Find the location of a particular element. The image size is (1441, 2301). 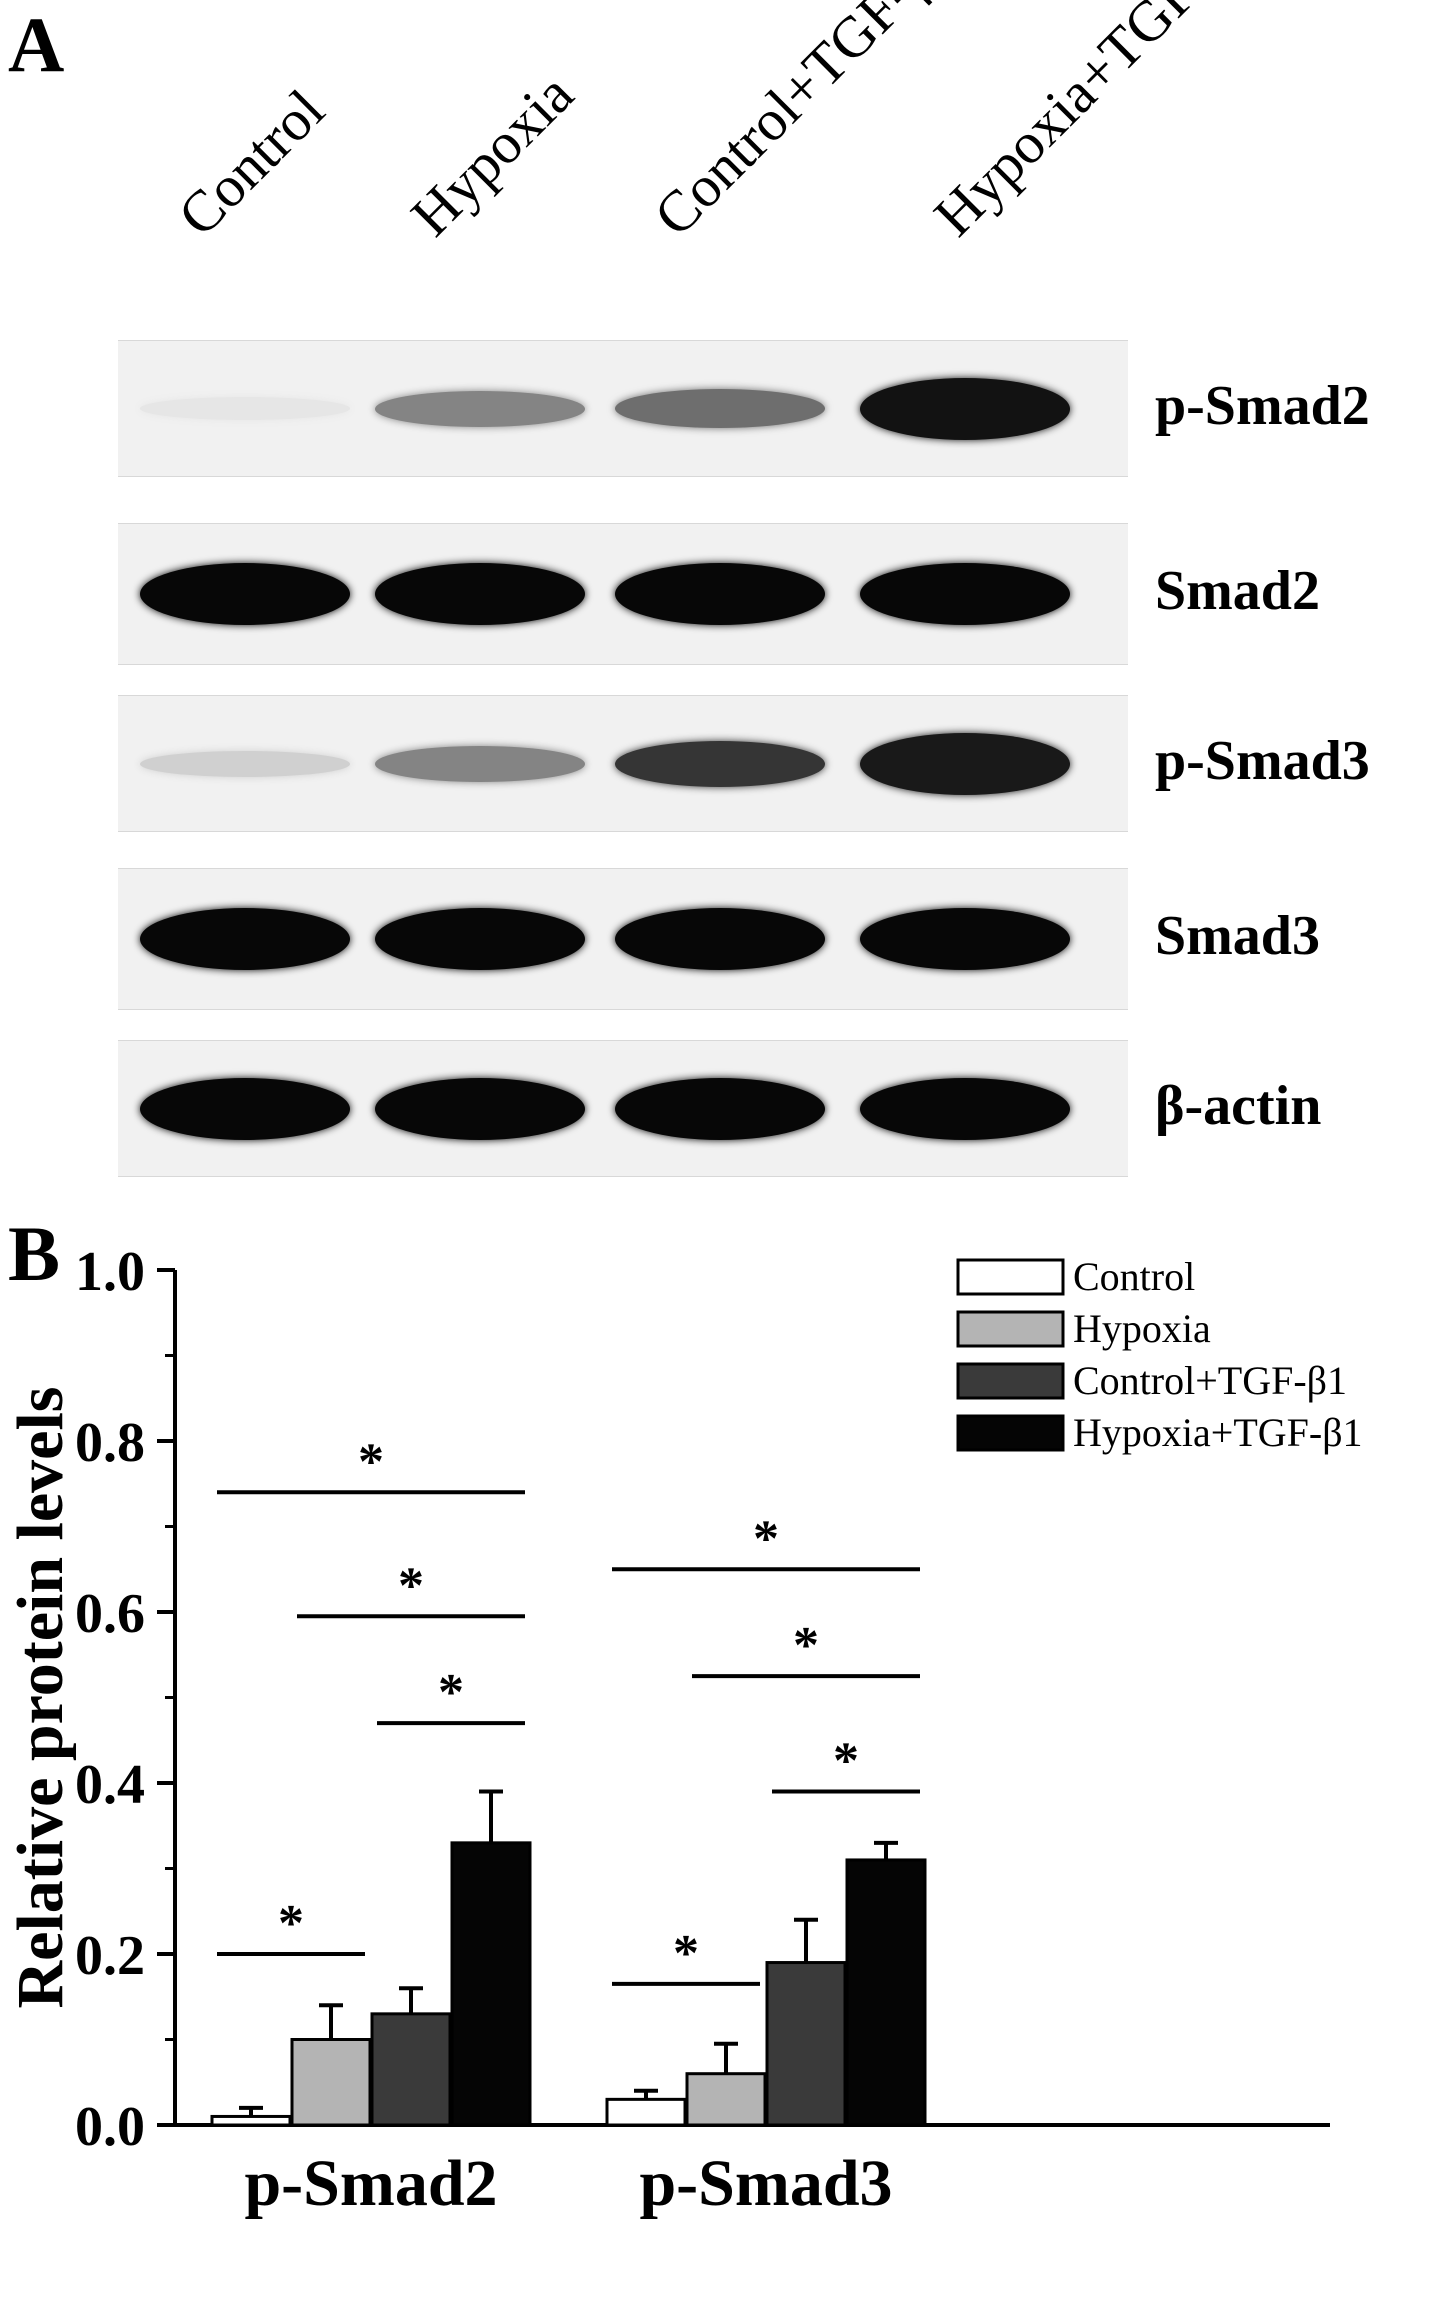

y-tick-label: 0.4 is located at coordinates (110, 1785).